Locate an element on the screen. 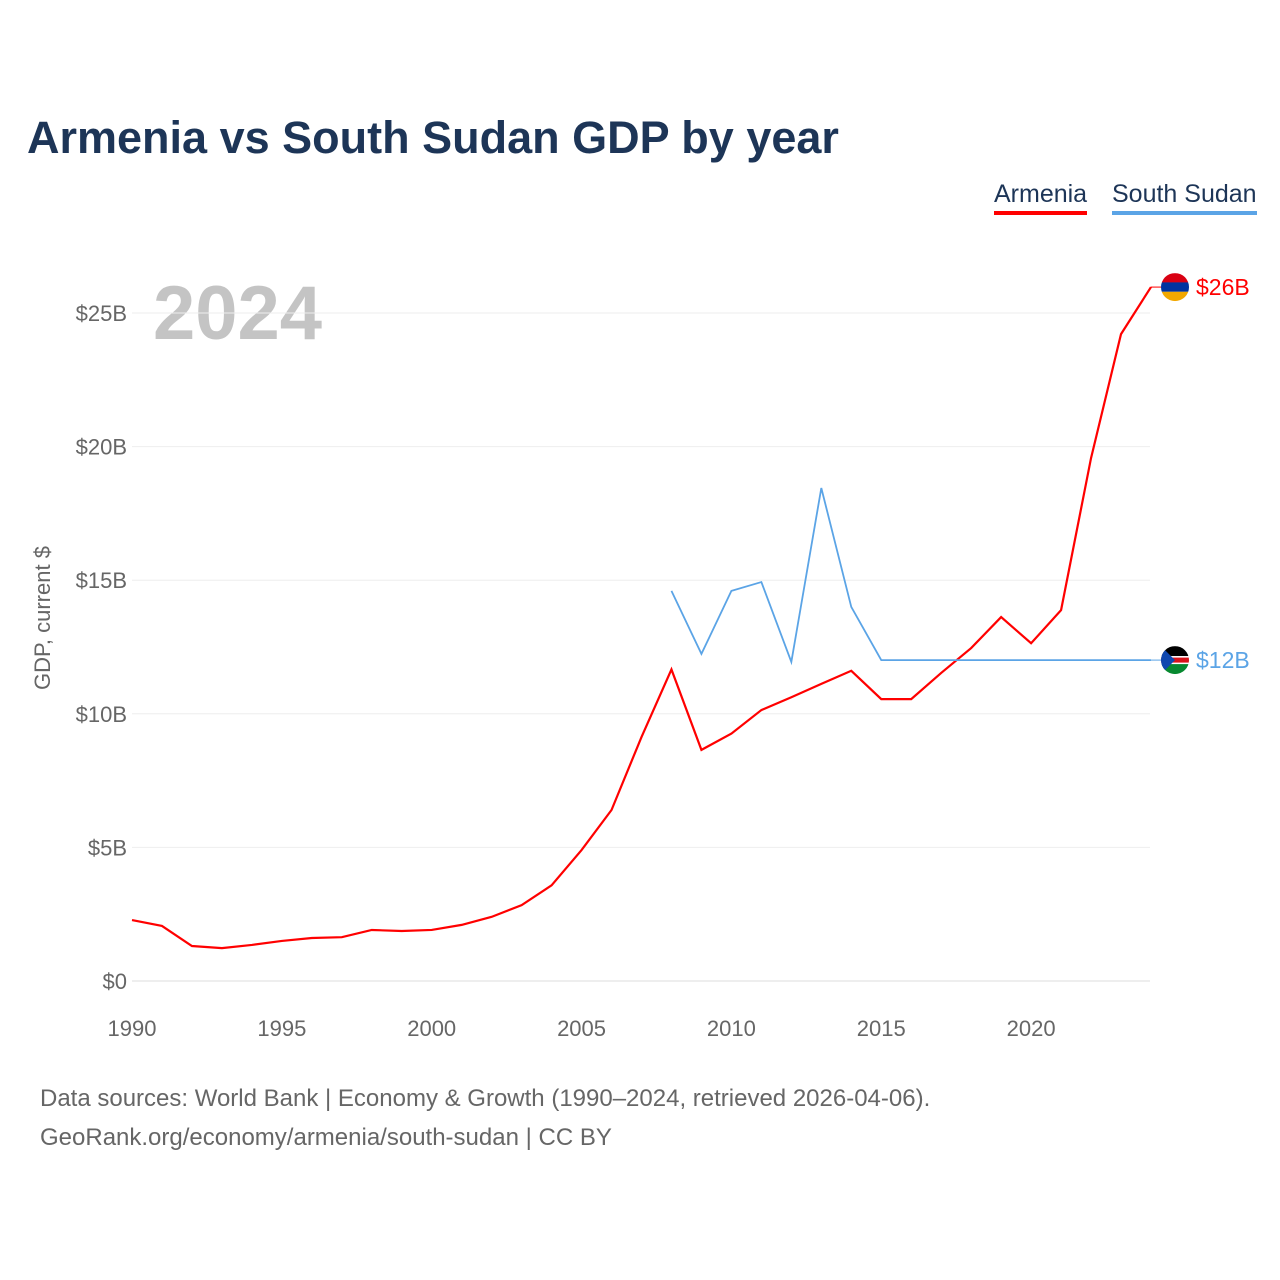  y-tick-label: $0 is located at coordinates (115, 981).